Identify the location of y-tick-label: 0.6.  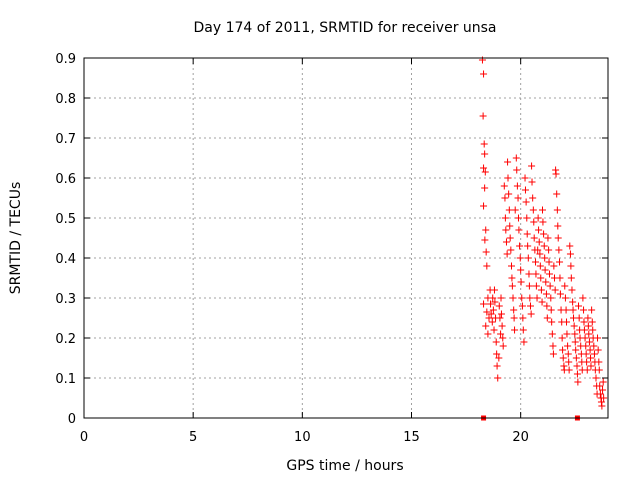
(65, 179).